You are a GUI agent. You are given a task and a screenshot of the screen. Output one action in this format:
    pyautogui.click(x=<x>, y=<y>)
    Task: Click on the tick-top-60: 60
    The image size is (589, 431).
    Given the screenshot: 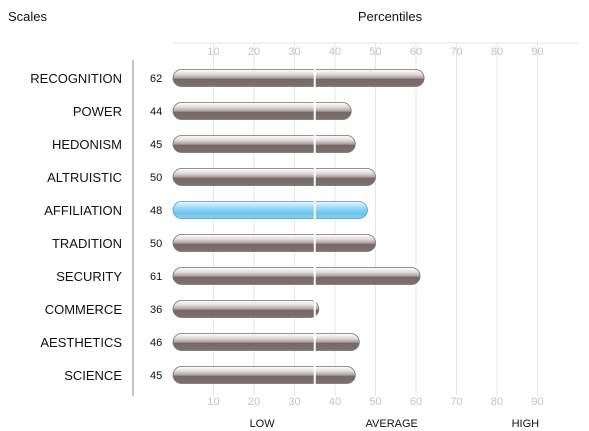 What is the action you would take?
    pyautogui.click(x=416, y=52)
    